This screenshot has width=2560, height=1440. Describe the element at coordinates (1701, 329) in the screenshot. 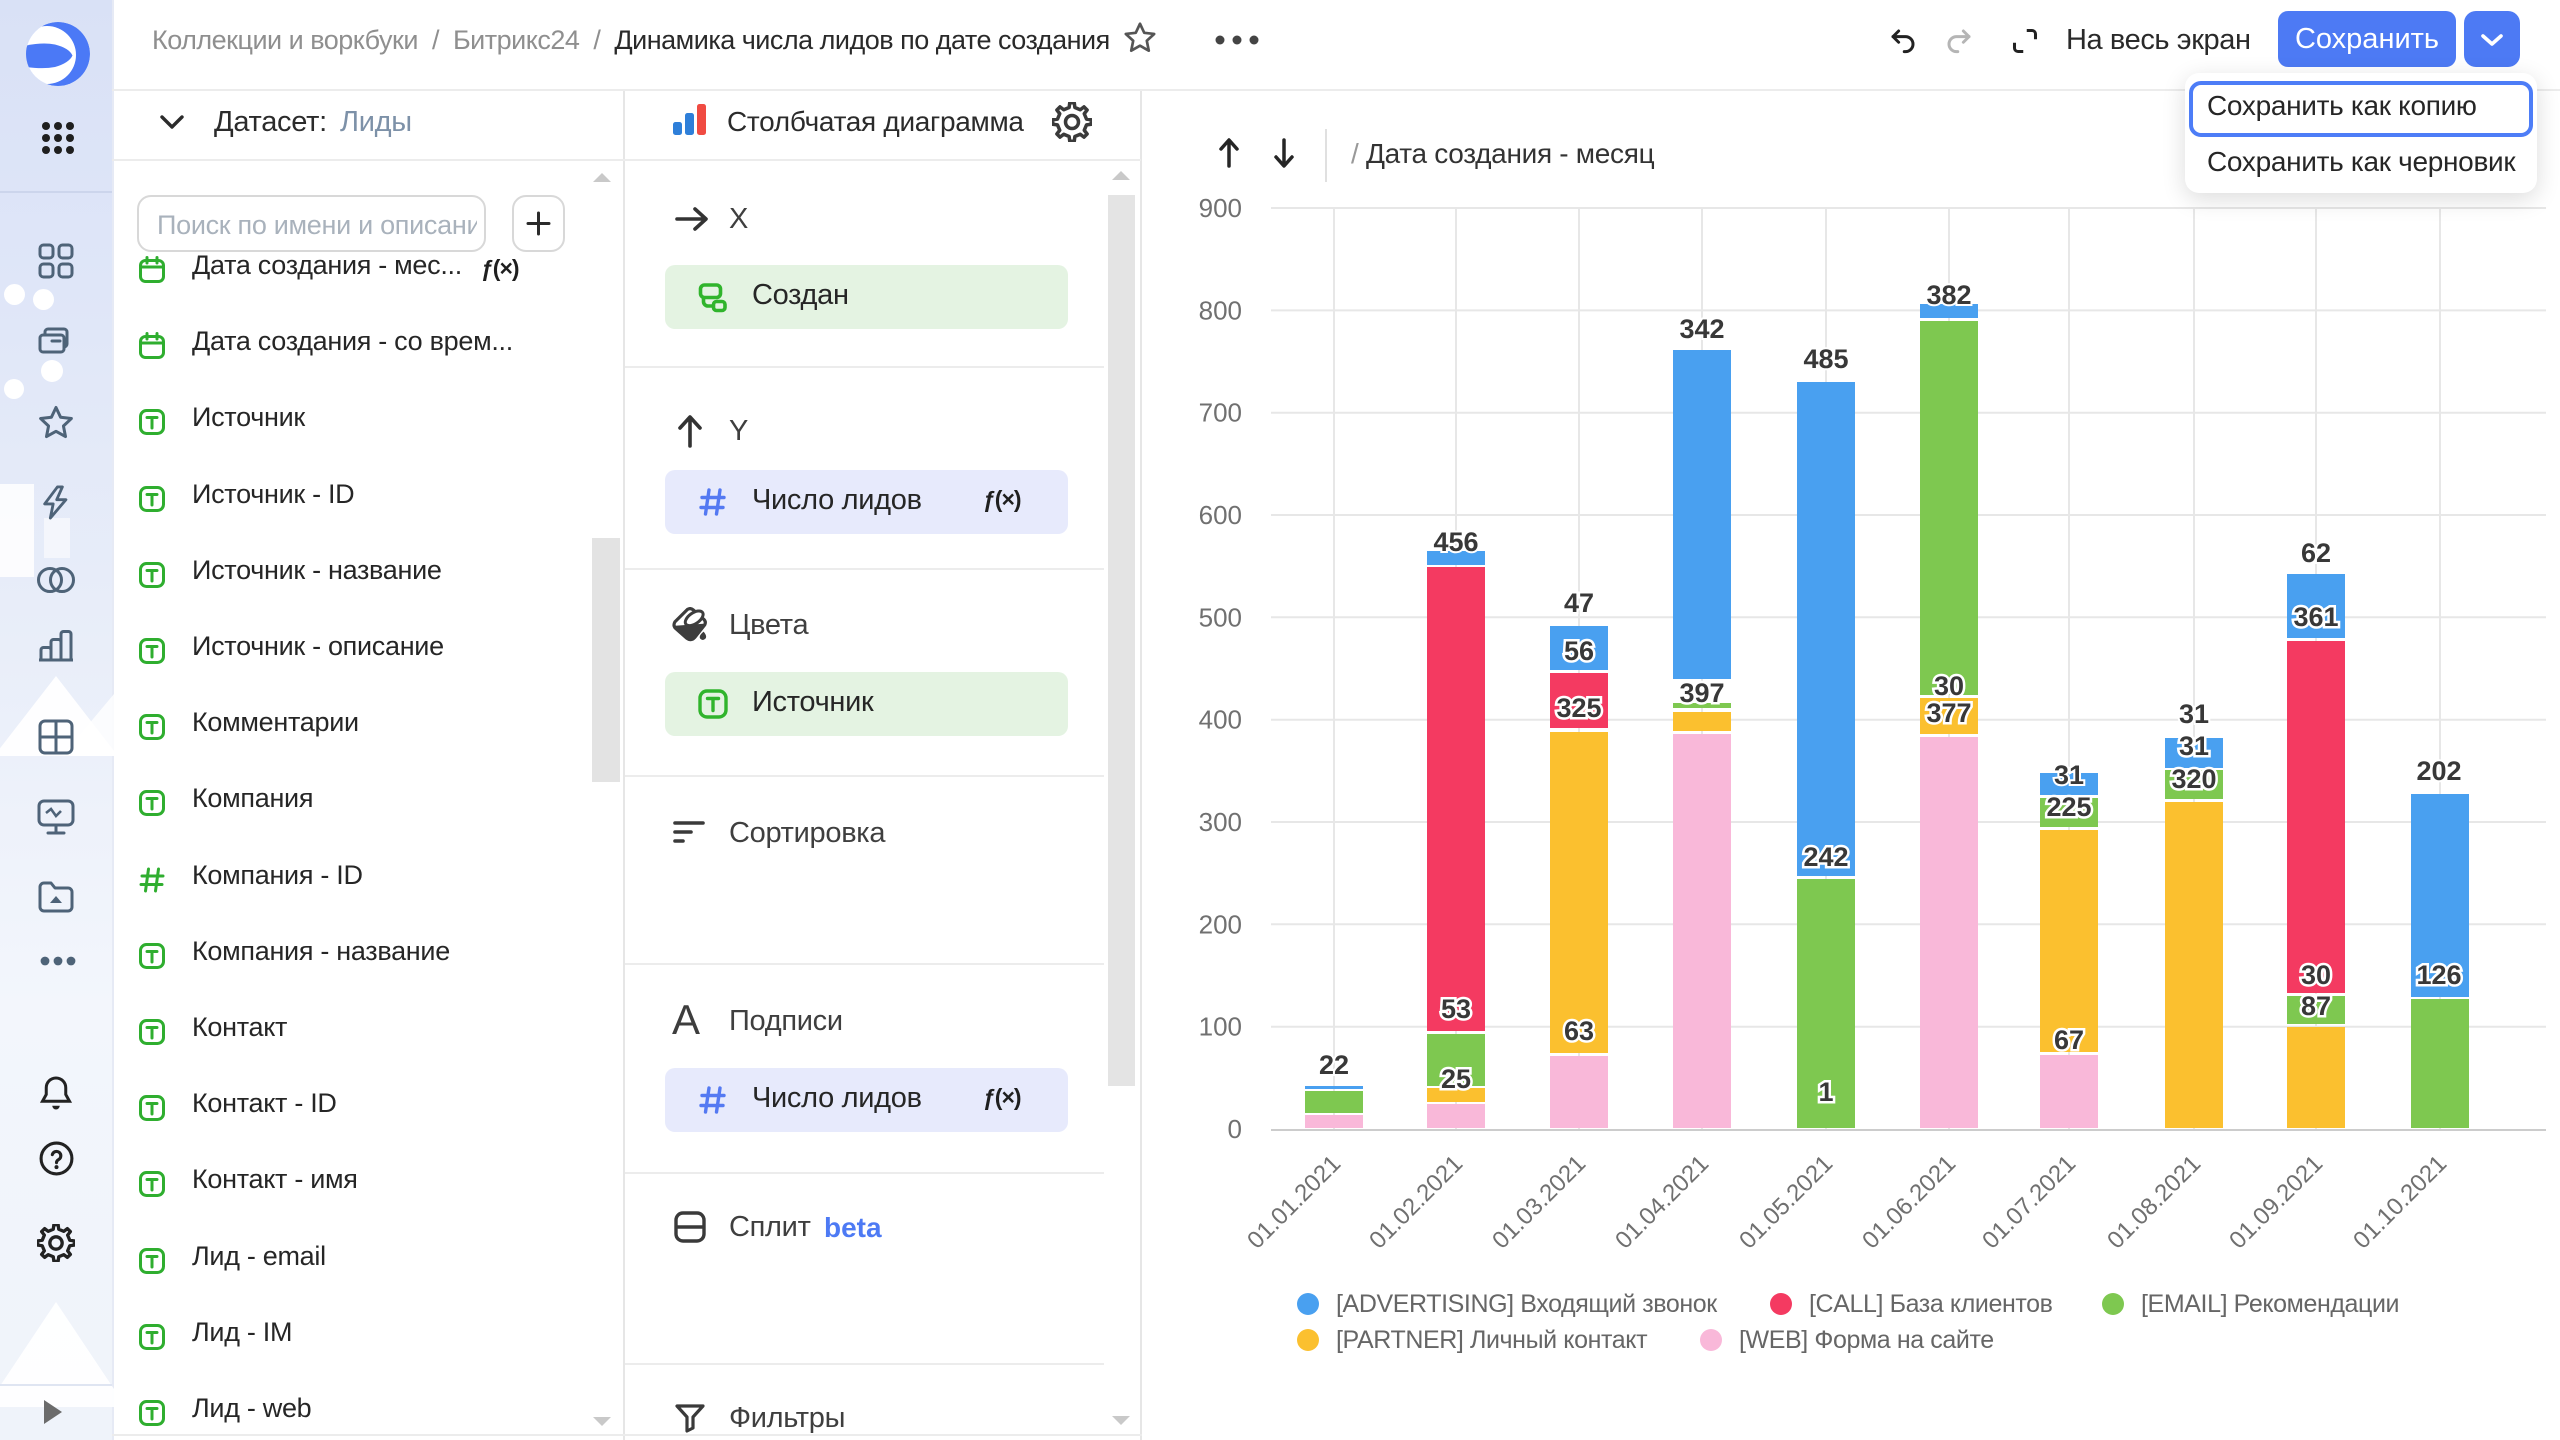

I see `svg-text: 342` at that location.